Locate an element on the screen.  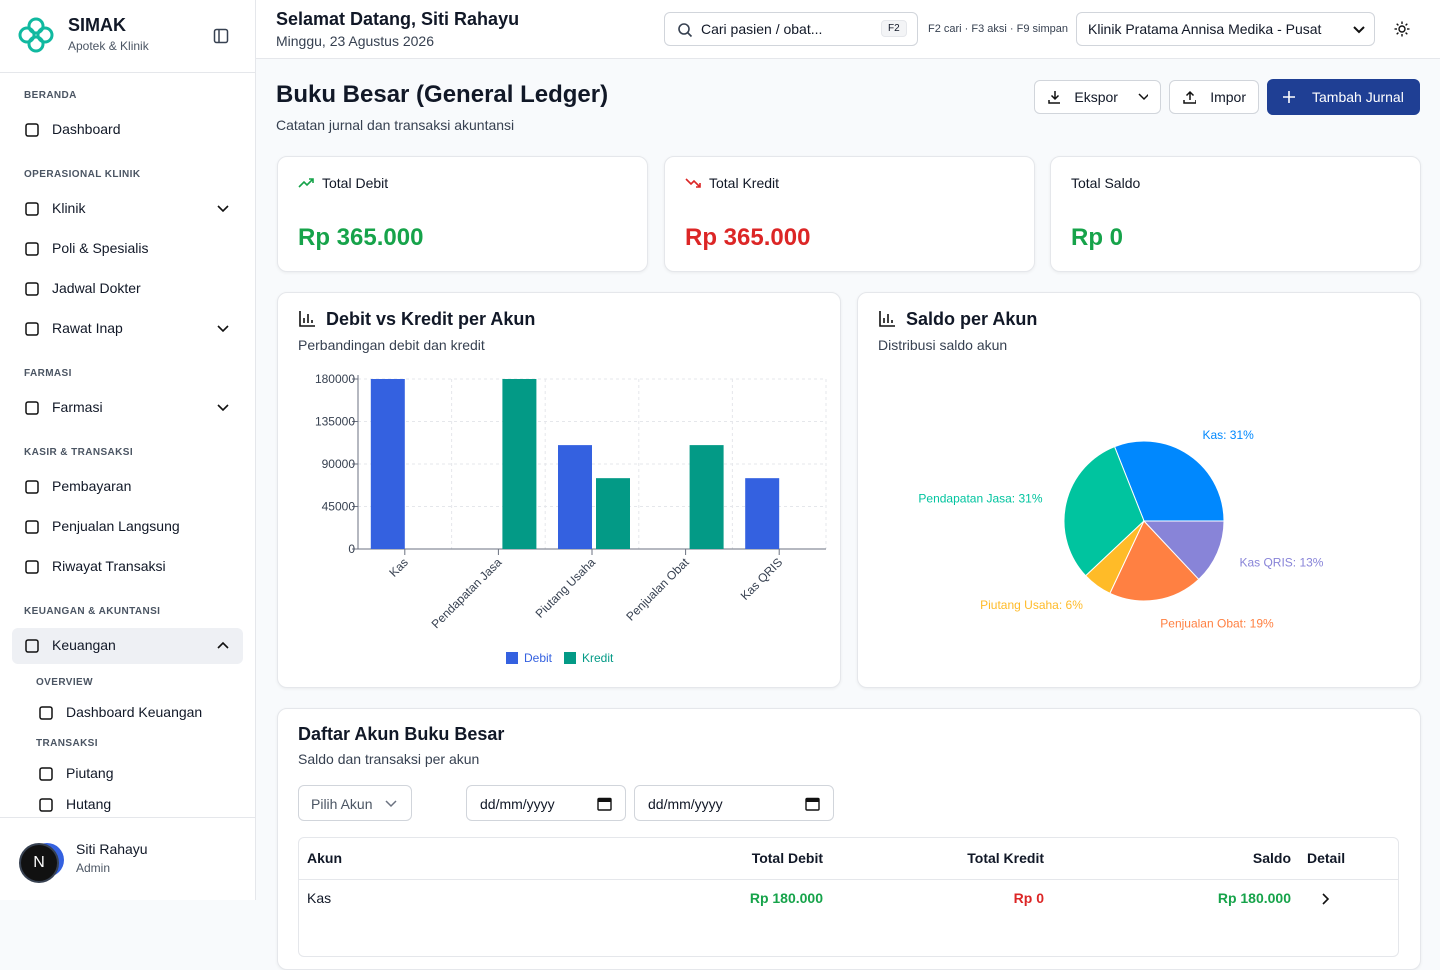
stat-value: Rp 365.000 is located at coordinates (748, 237).